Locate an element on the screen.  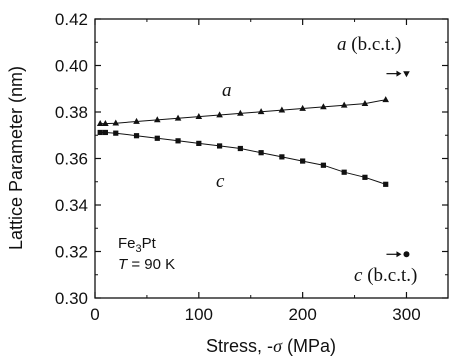
temperature-rest: = 90 K is located at coordinates (151, 264).